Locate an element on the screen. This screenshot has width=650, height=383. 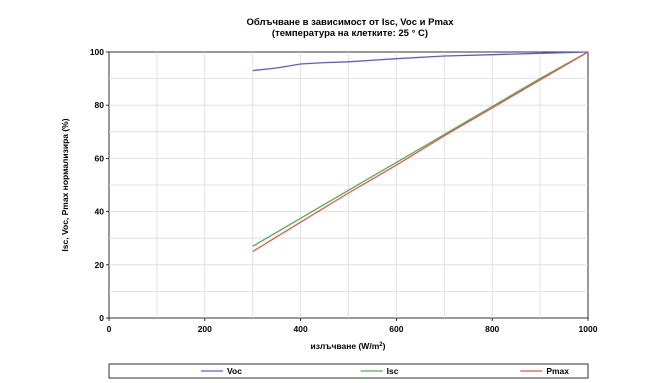
y-tick-label: 20 is located at coordinates (100, 265).